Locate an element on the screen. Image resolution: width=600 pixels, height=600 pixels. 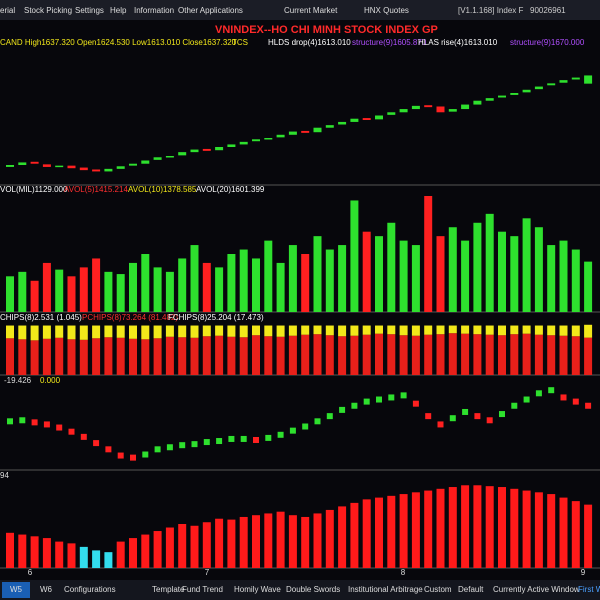
tab: W5 is located at coordinates (16, 589).